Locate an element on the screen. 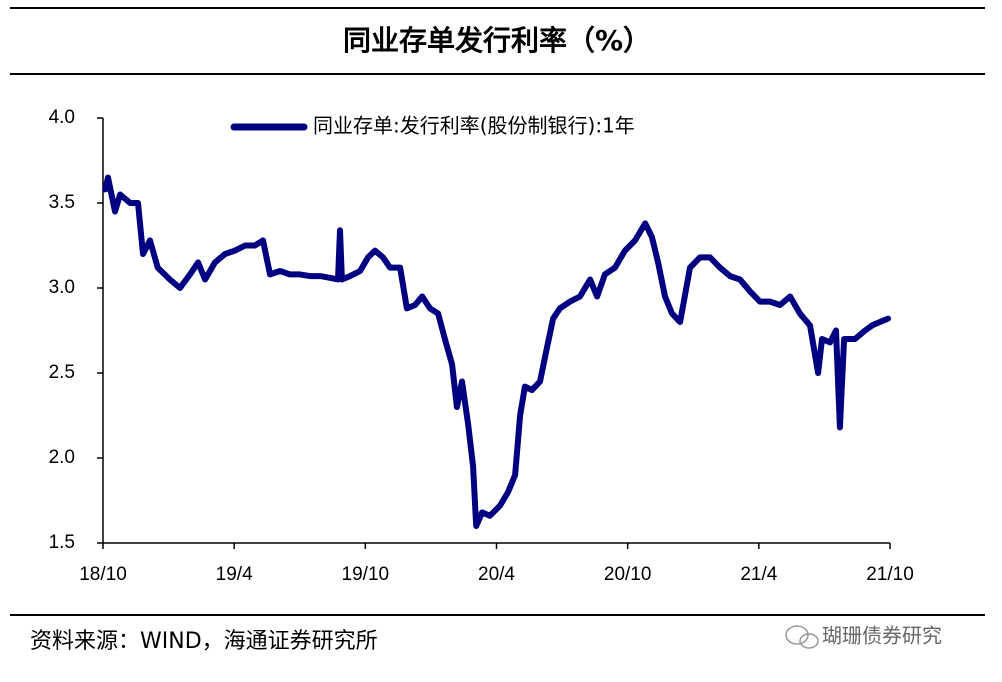  y-tick-label: 1.5 is located at coordinates (62, 542).